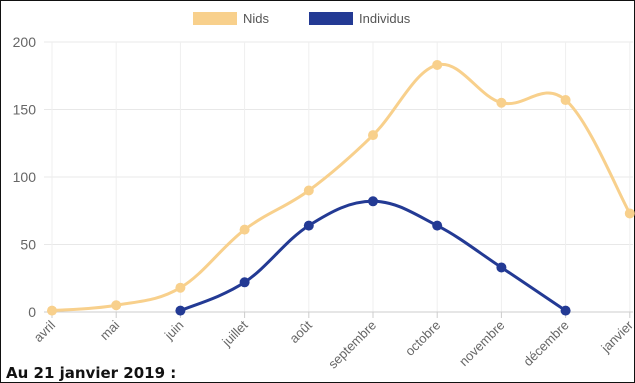 This screenshot has width=635, height=383. I want to click on x-tick-label: janvier, so click(616, 336).